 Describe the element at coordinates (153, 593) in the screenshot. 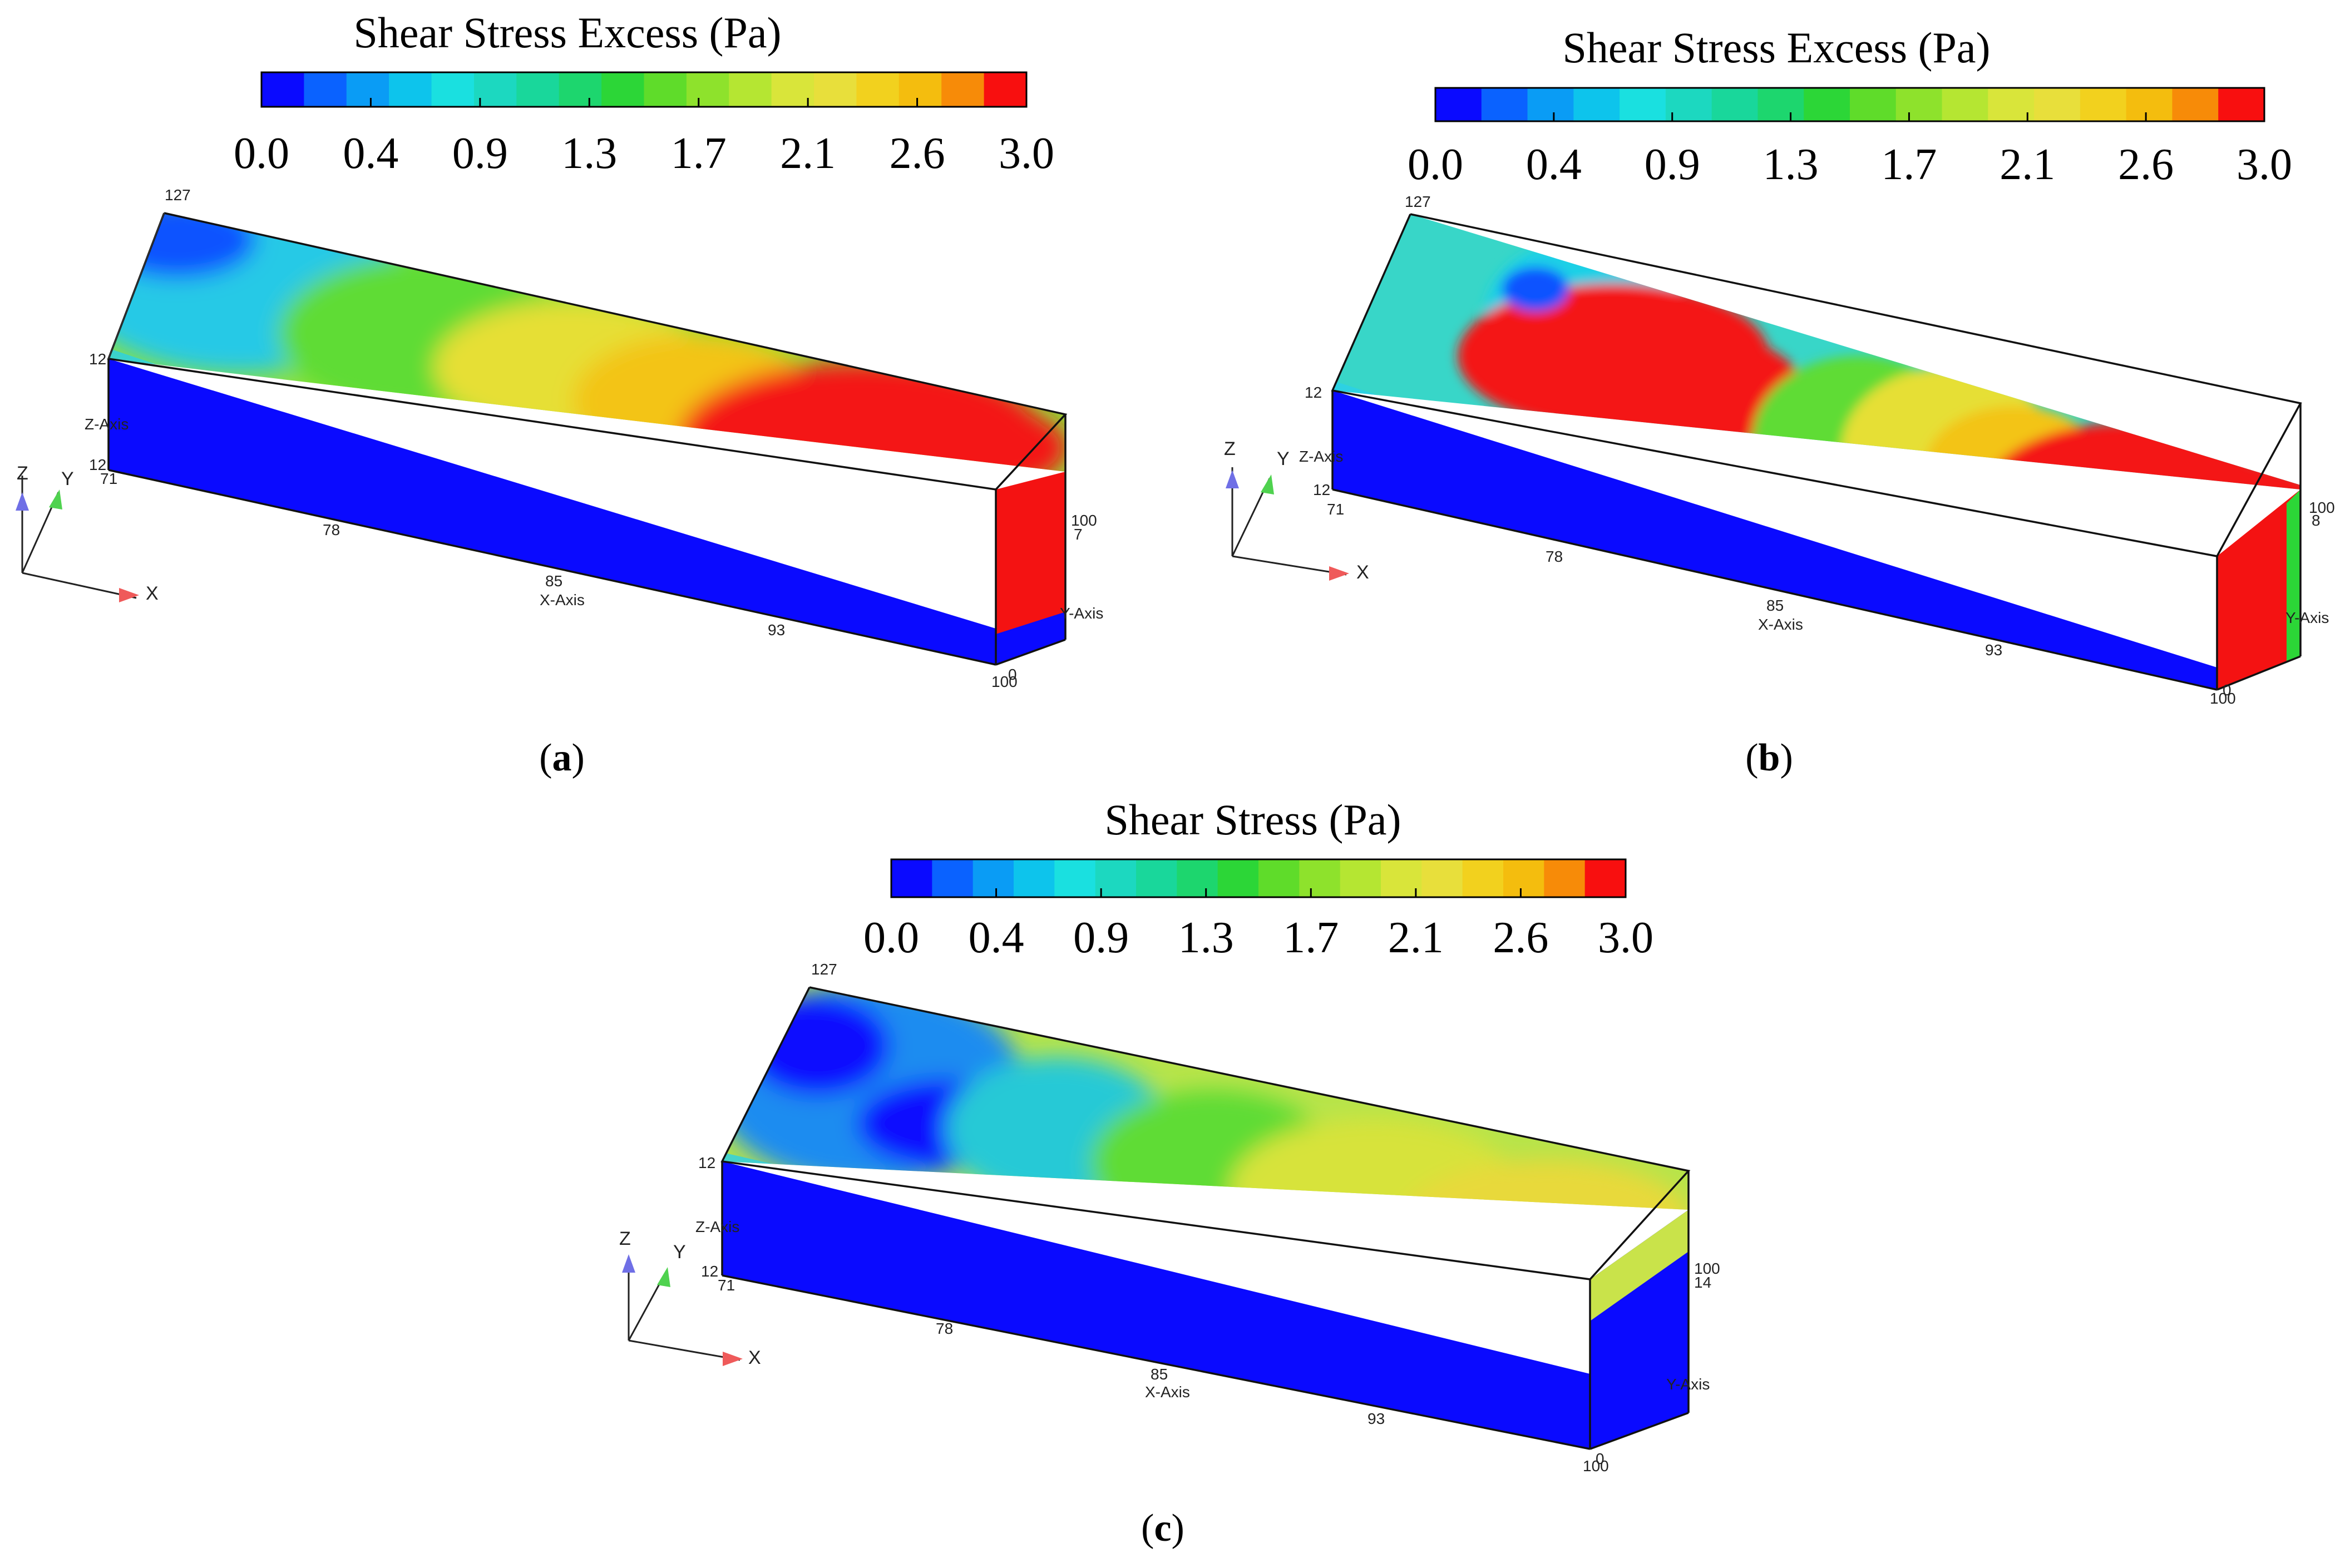

I see `triad-x-label-a: X` at that location.